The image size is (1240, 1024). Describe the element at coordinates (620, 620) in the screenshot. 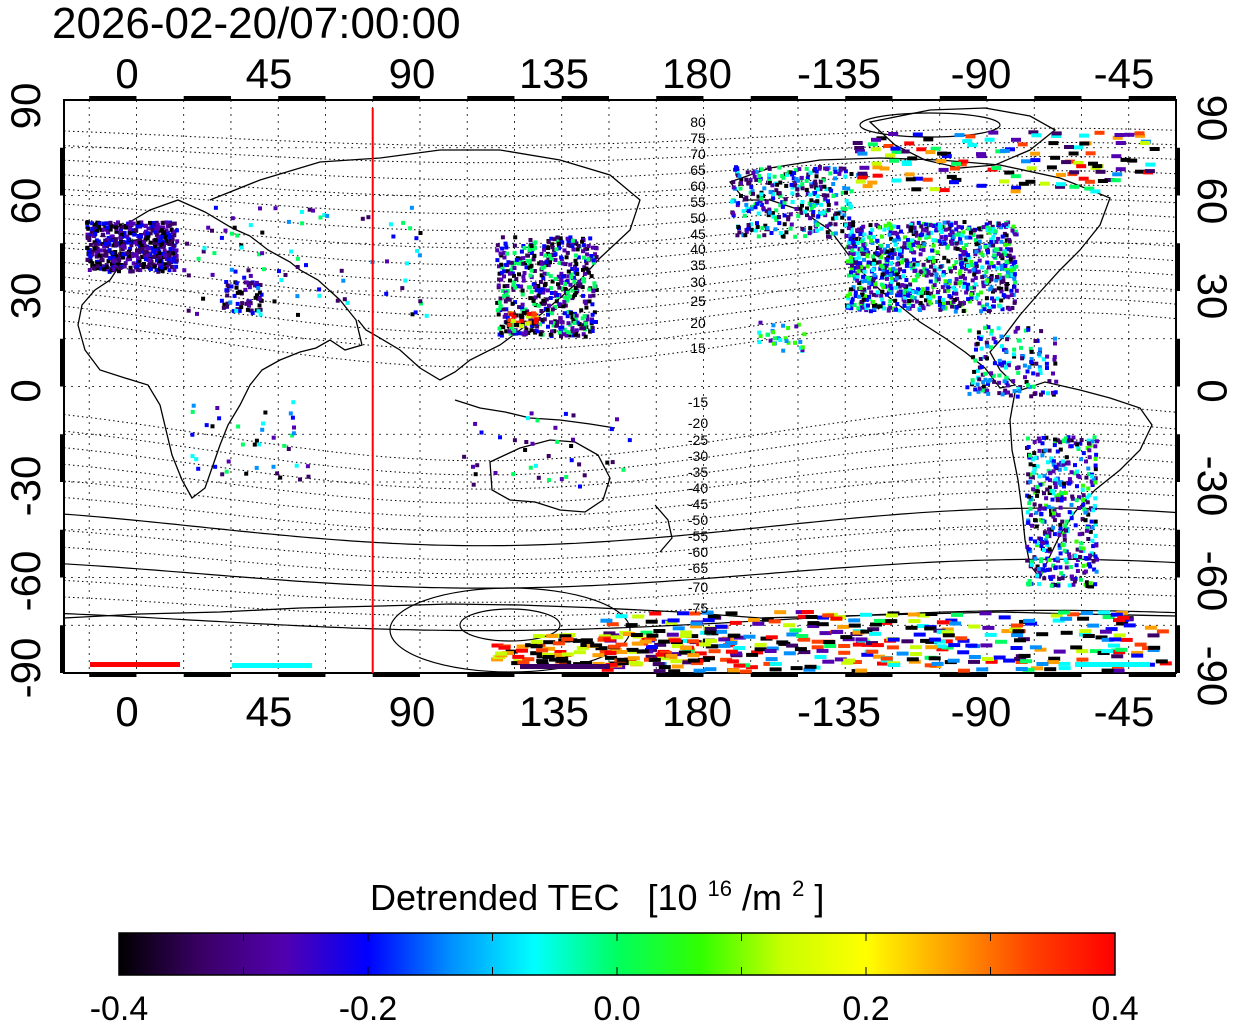

I see `contour-line` at that location.